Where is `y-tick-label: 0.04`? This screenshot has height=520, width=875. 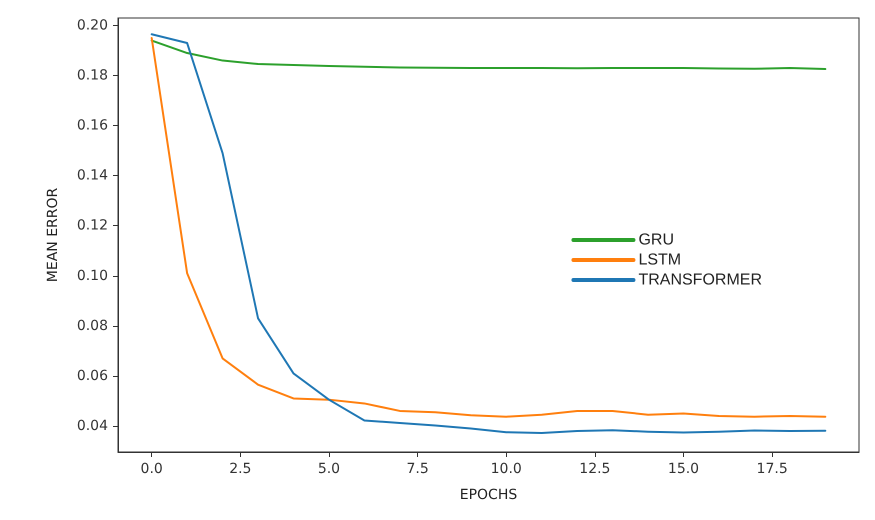
y-tick-label: 0.04 is located at coordinates (92, 426).